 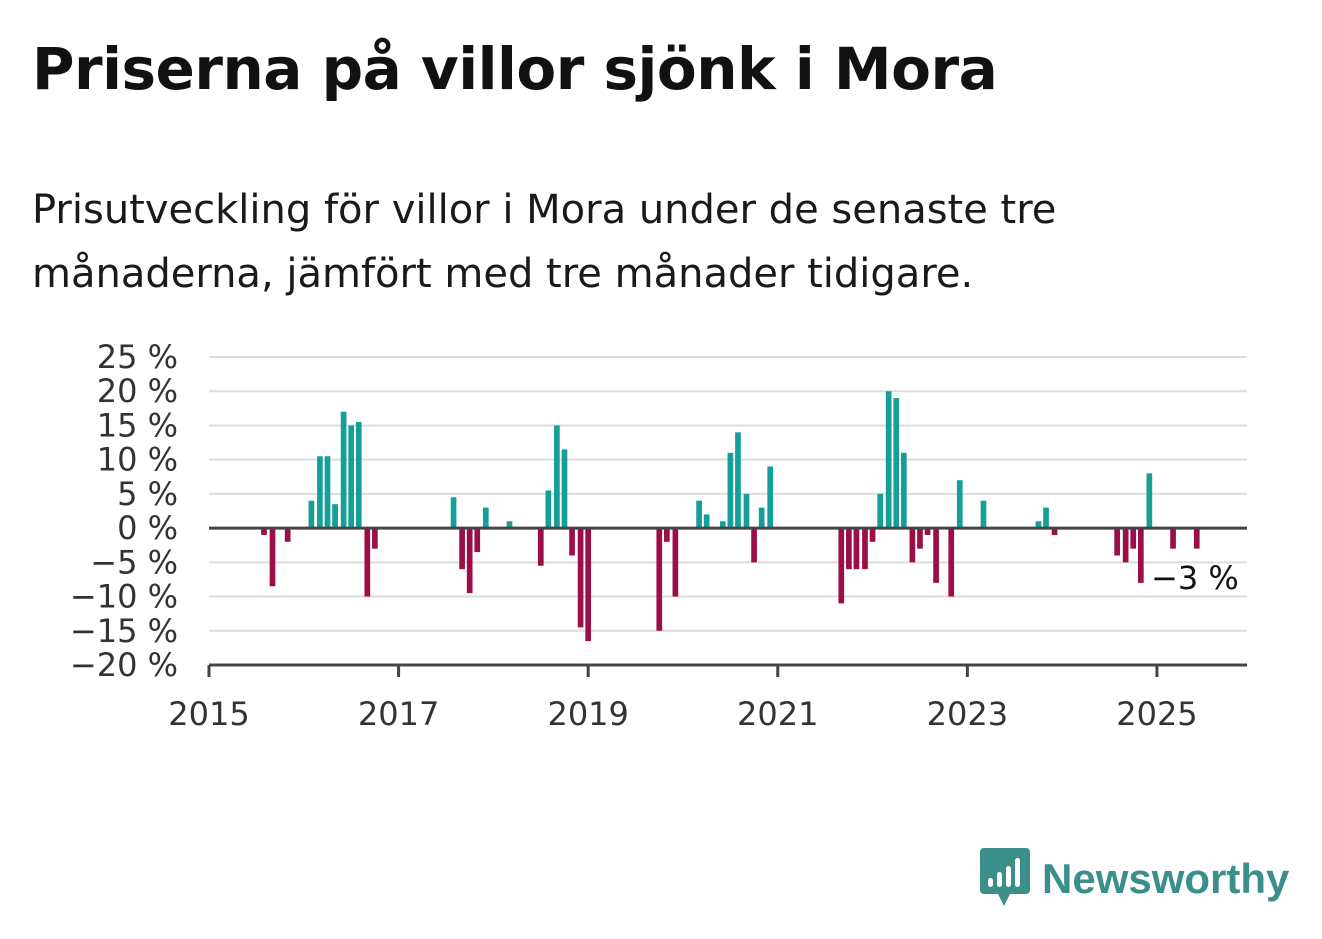 What do you see at coordinates (1005, 877) in the screenshot?
I see `newsworthy-logo-icon` at bounding box center [1005, 877].